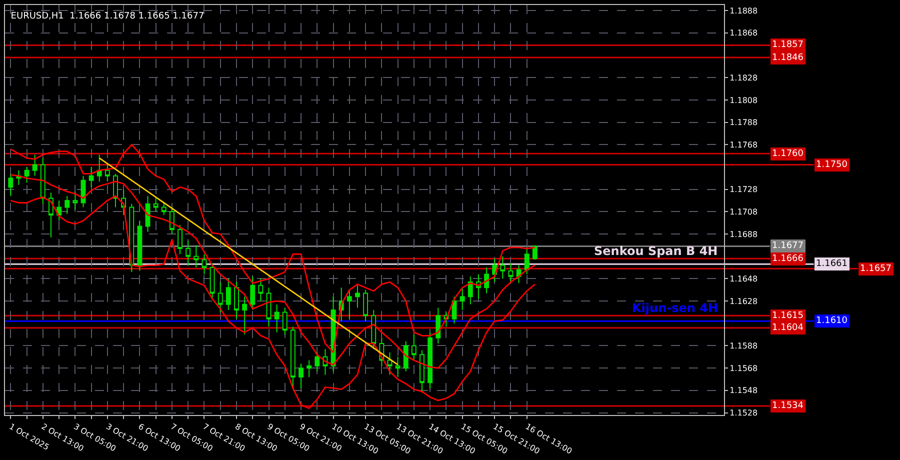 The width and height of the screenshot is (900, 460). What do you see at coordinates (744, 189) in the screenshot?
I see `y-tick-label: 1.1728` at bounding box center [744, 189].